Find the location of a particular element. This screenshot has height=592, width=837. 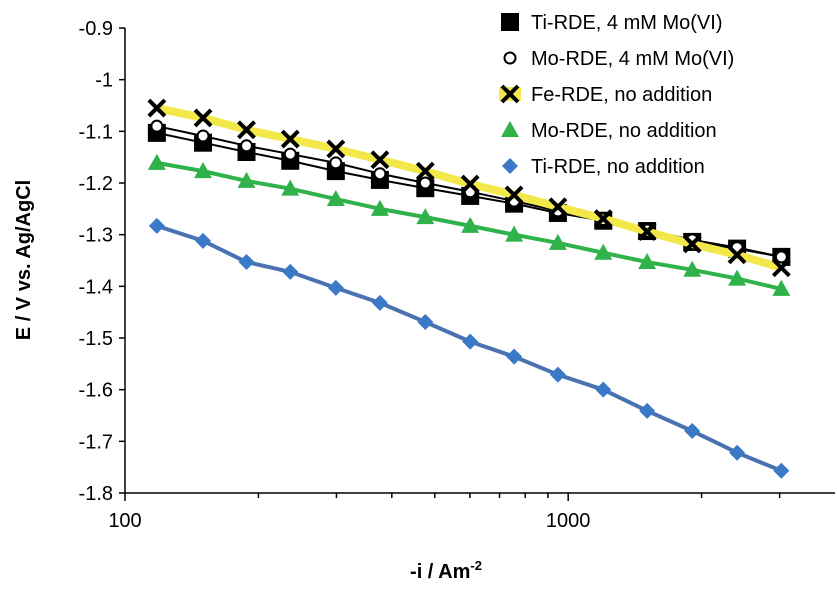

x-axis-label: -i / Am-2 is located at coordinates (446, 570).